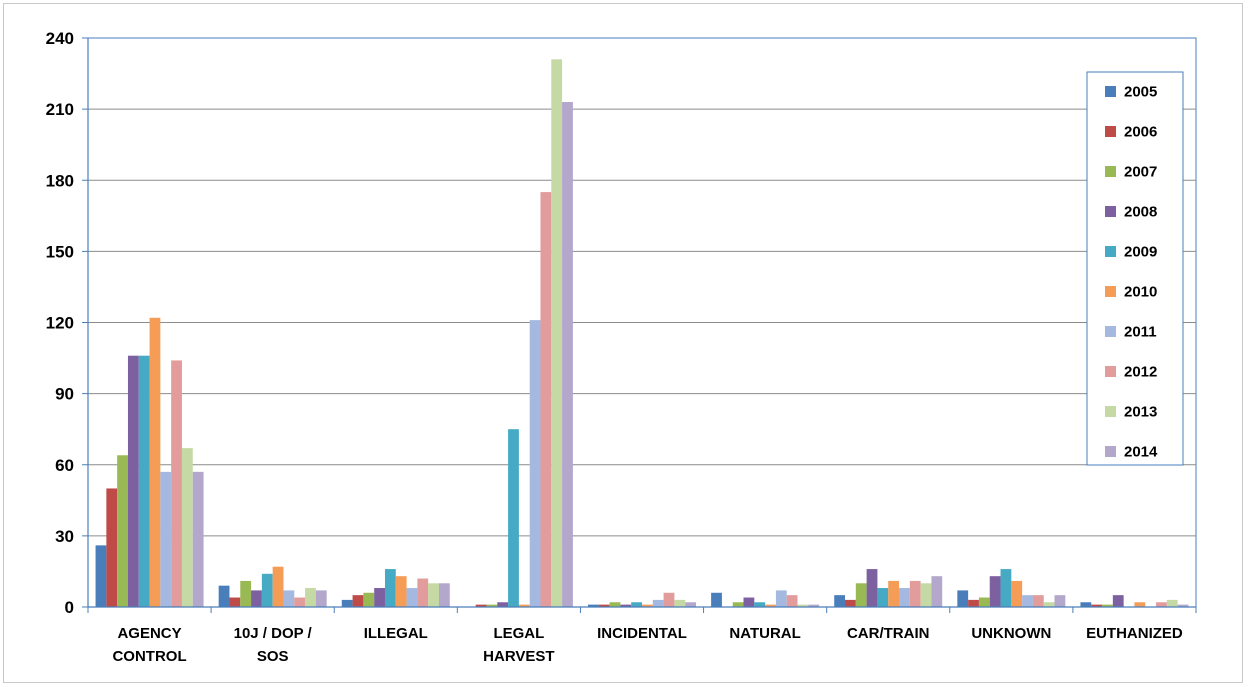  What do you see at coordinates (764, 633) in the screenshot?
I see `x-category-label: NATURAL` at bounding box center [764, 633].